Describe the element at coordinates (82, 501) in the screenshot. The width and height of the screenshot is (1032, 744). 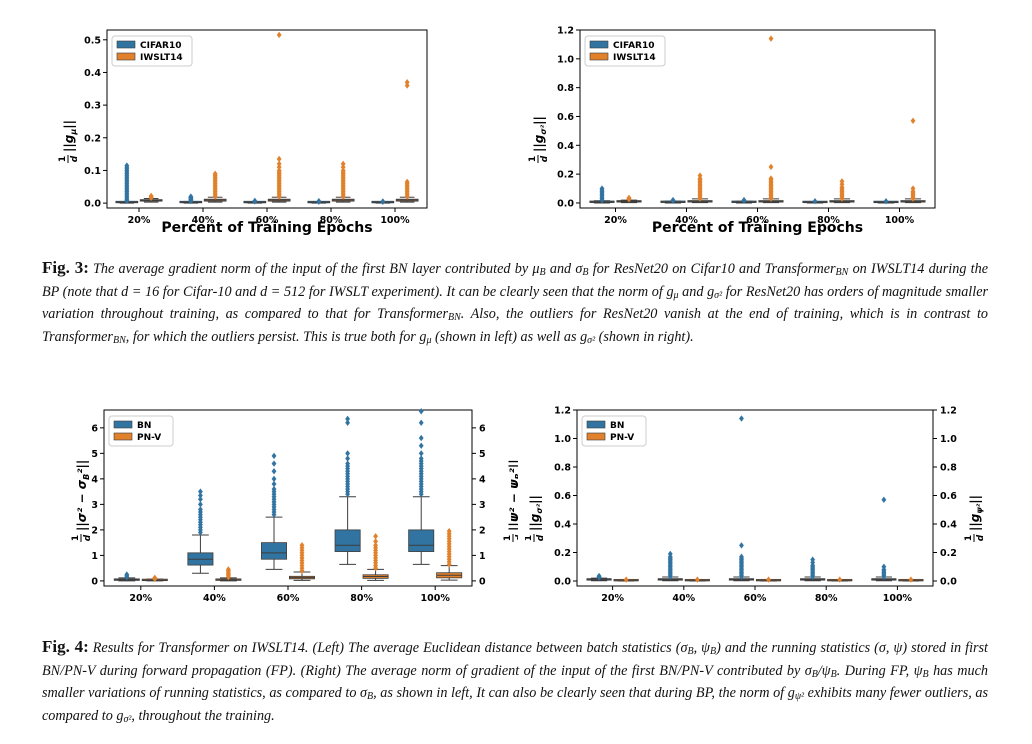
I see `fig4-left-ylabel: 1 d ||σ² − σB²||` at that location.